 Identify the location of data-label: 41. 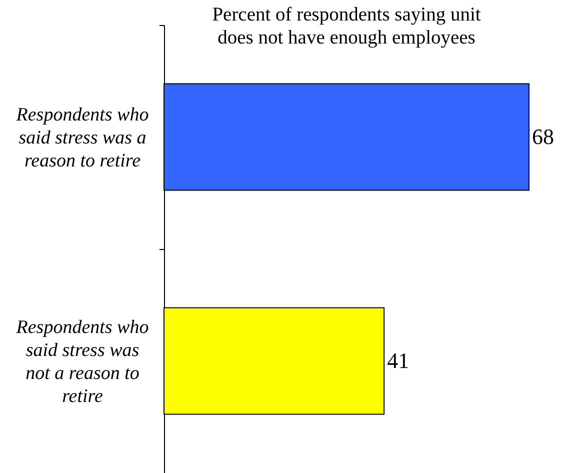
(398, 360).